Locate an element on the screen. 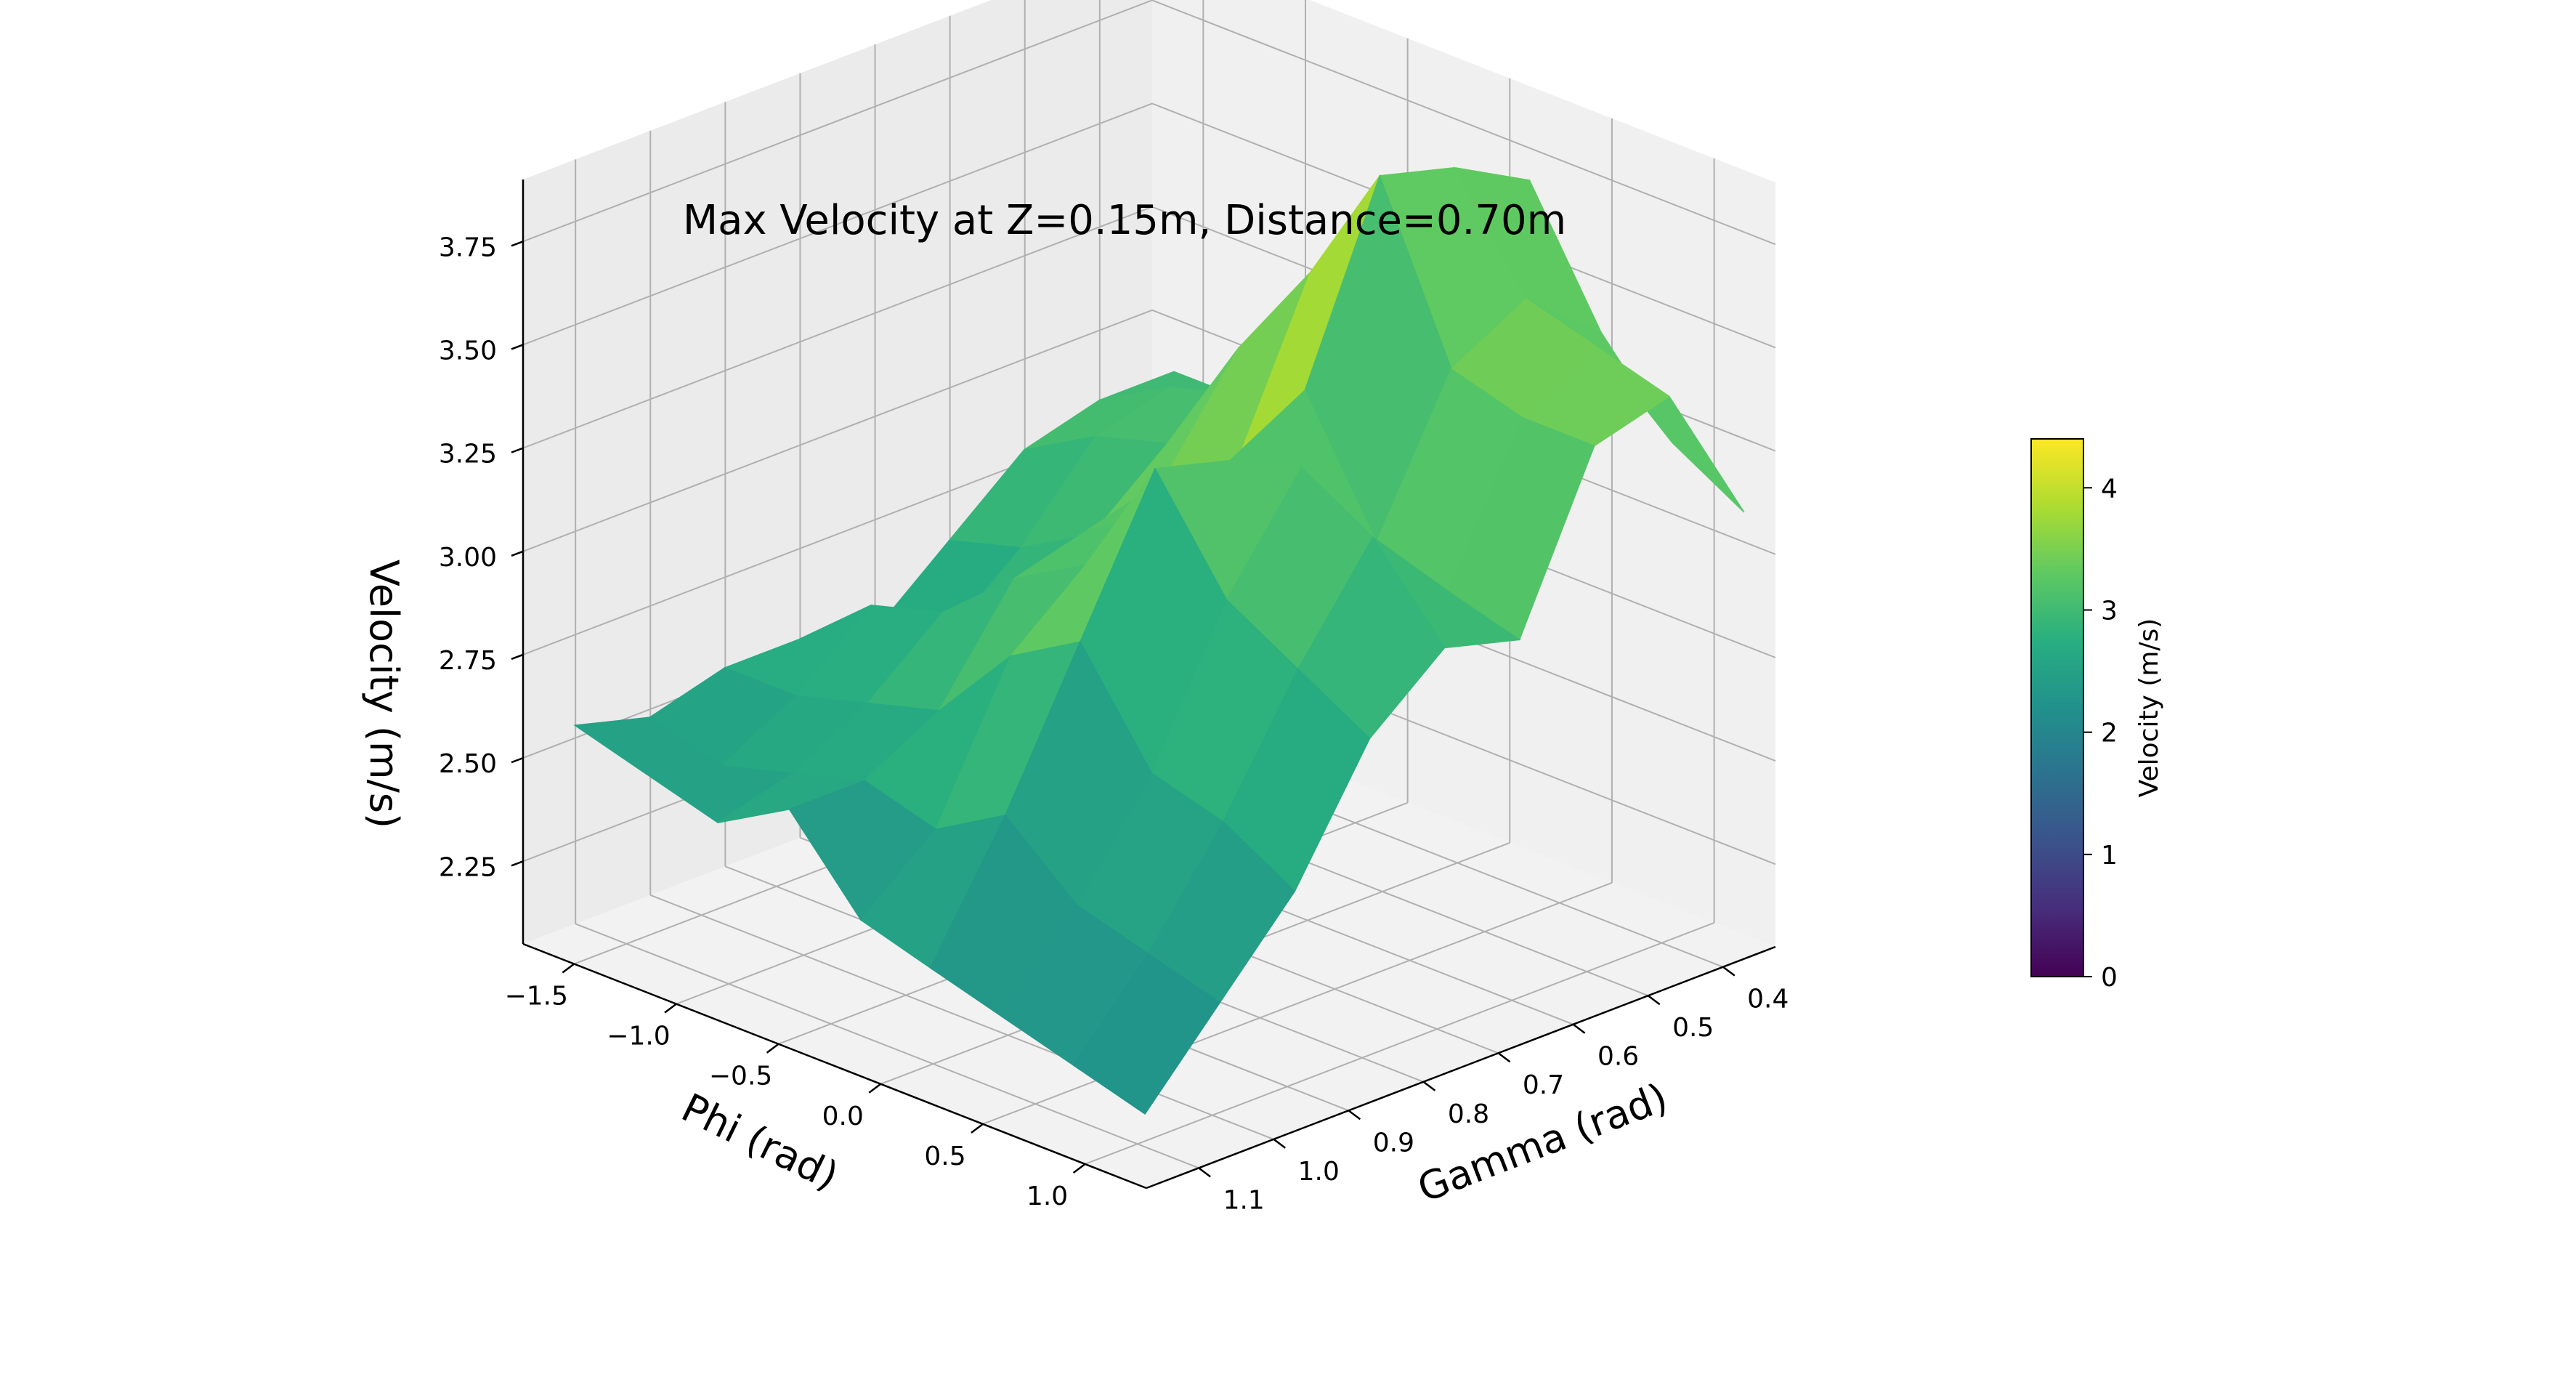  x-axis-label: Phi (rad) is located at coordinates (761, 1142).